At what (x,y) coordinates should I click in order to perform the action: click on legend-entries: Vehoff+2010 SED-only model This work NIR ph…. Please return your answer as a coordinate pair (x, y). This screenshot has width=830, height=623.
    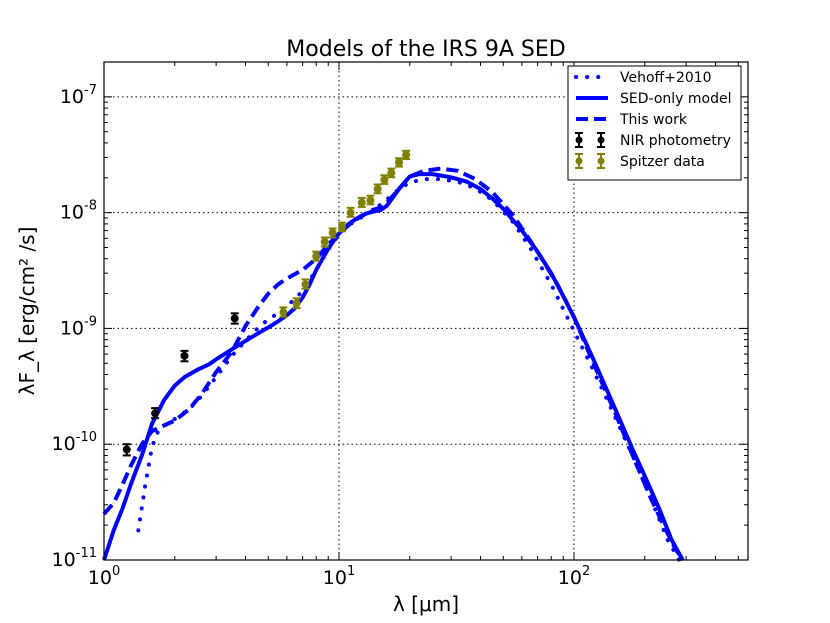
    Looking at the image, I should click on (652, 120).